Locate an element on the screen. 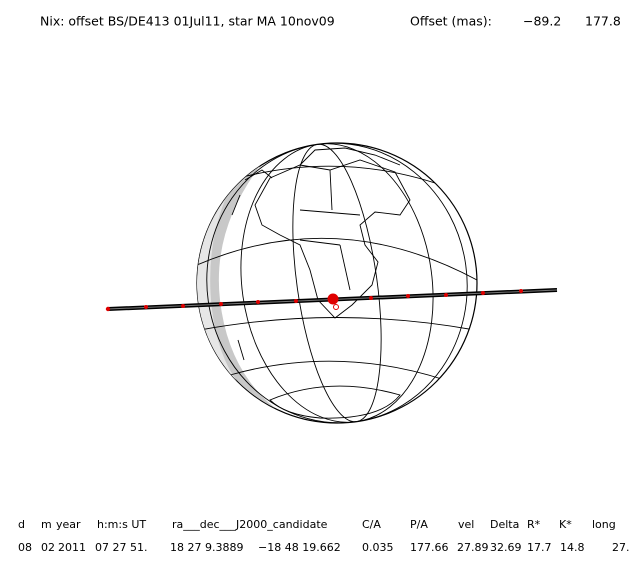  table-cell: 27. is located at coordinates (621, 547).